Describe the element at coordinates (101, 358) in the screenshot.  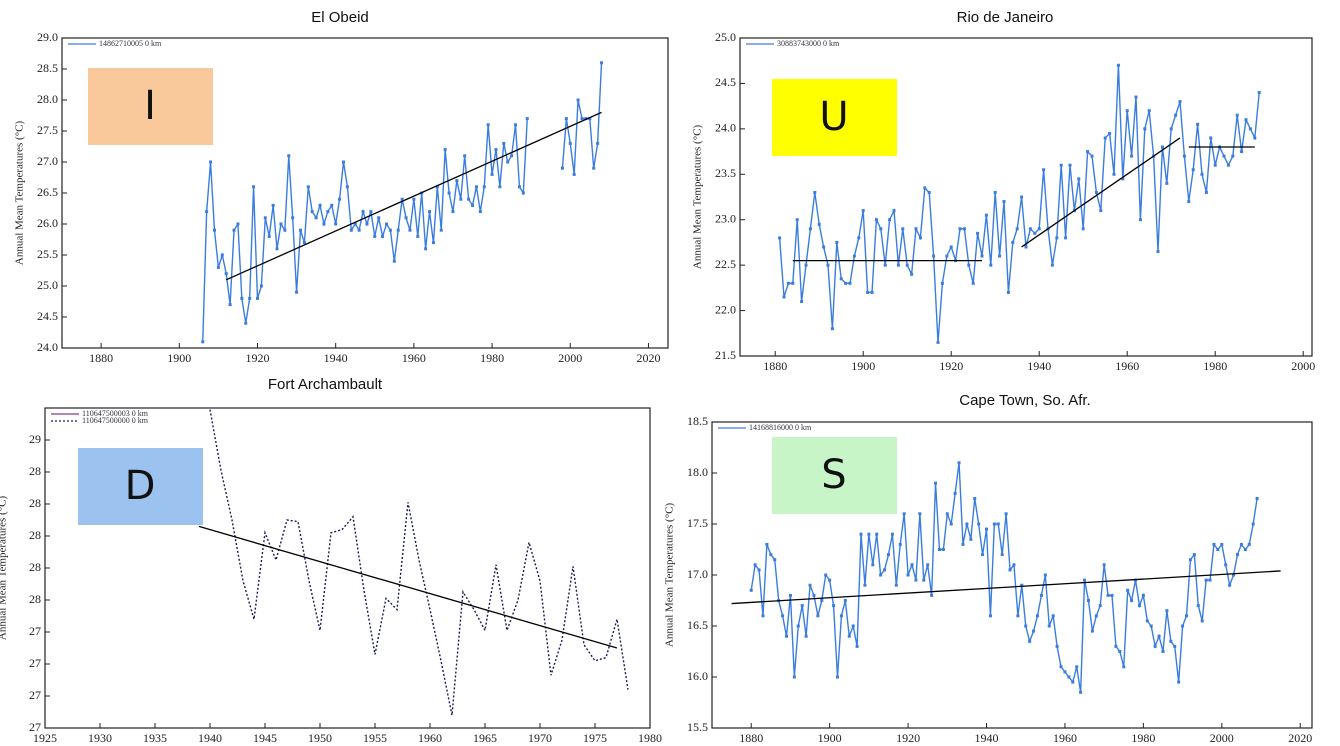
I see `x-tick-label: 1880` at that location.